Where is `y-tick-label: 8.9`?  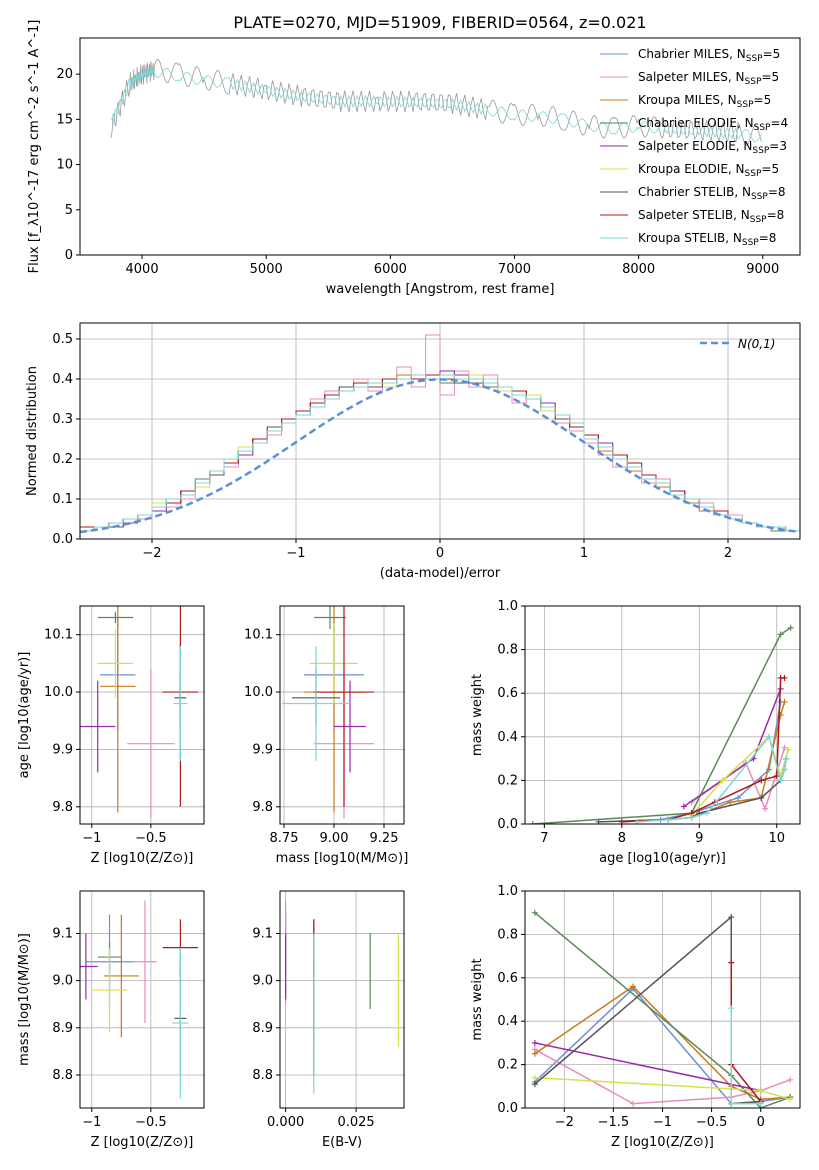 y-tick-label: 8.9 is located at coordinates (62, 1028).